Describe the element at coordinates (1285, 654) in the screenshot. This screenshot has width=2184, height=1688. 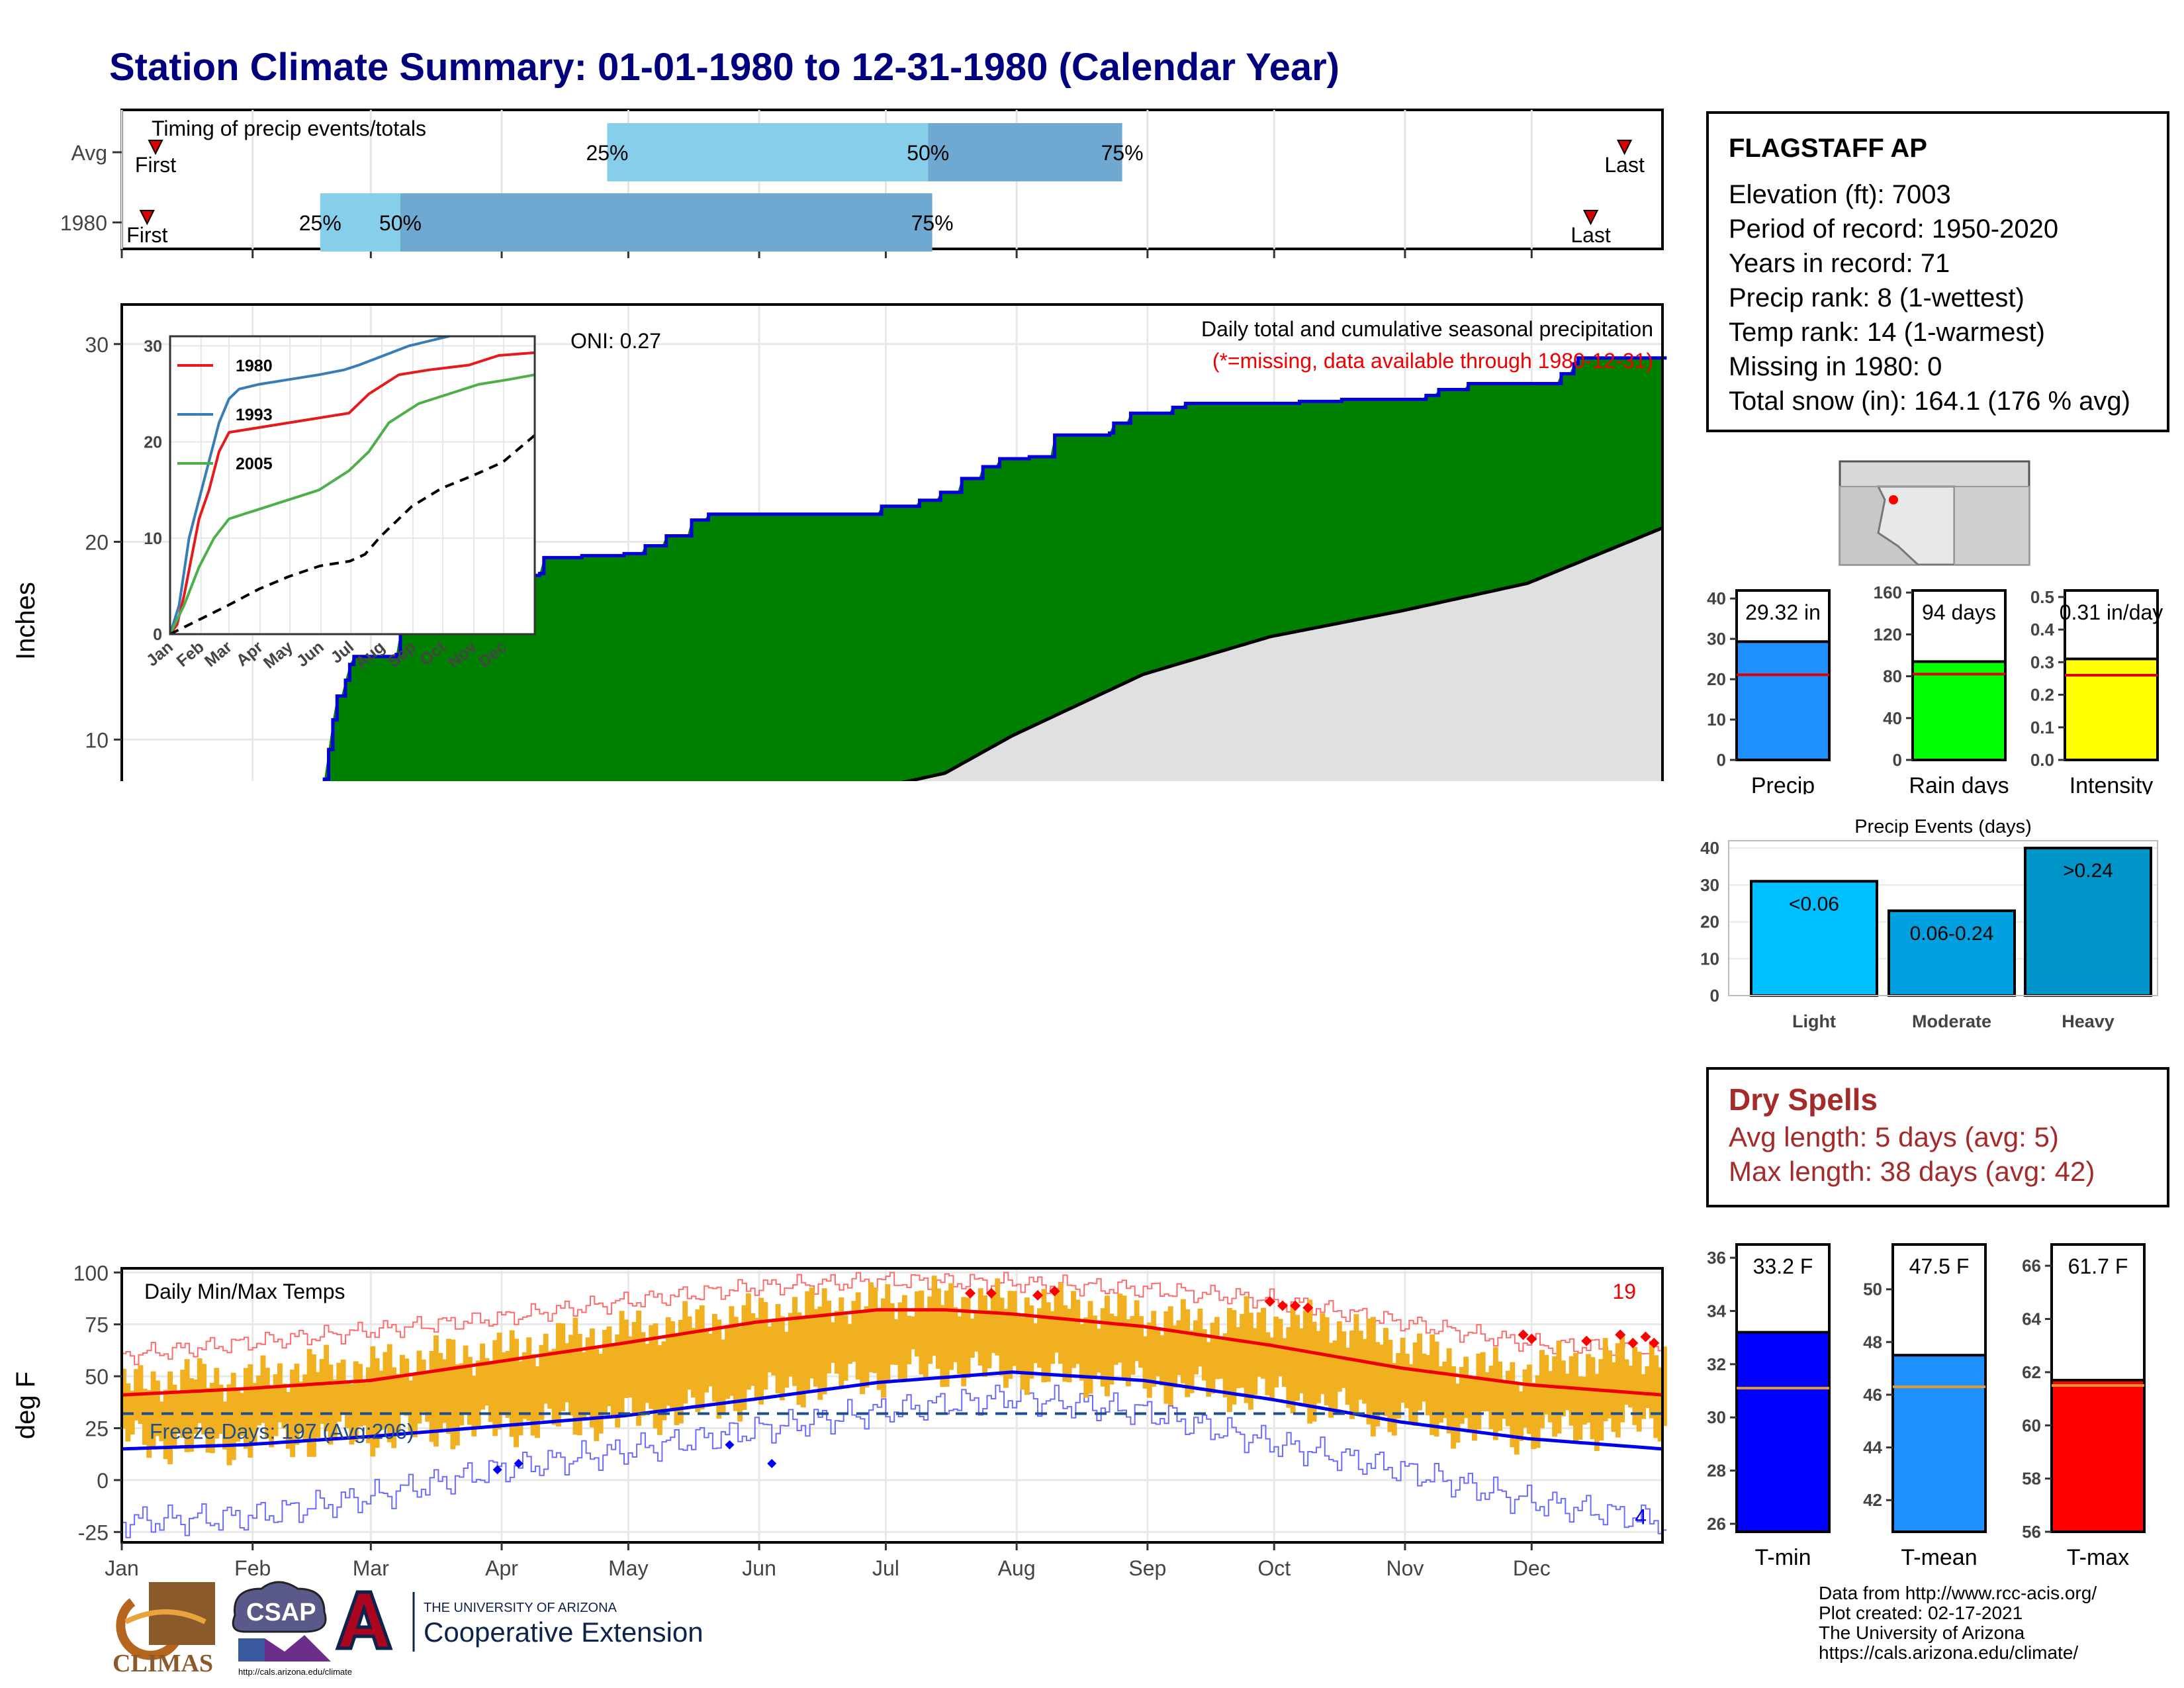
I see `precip-avg-area` at that location.